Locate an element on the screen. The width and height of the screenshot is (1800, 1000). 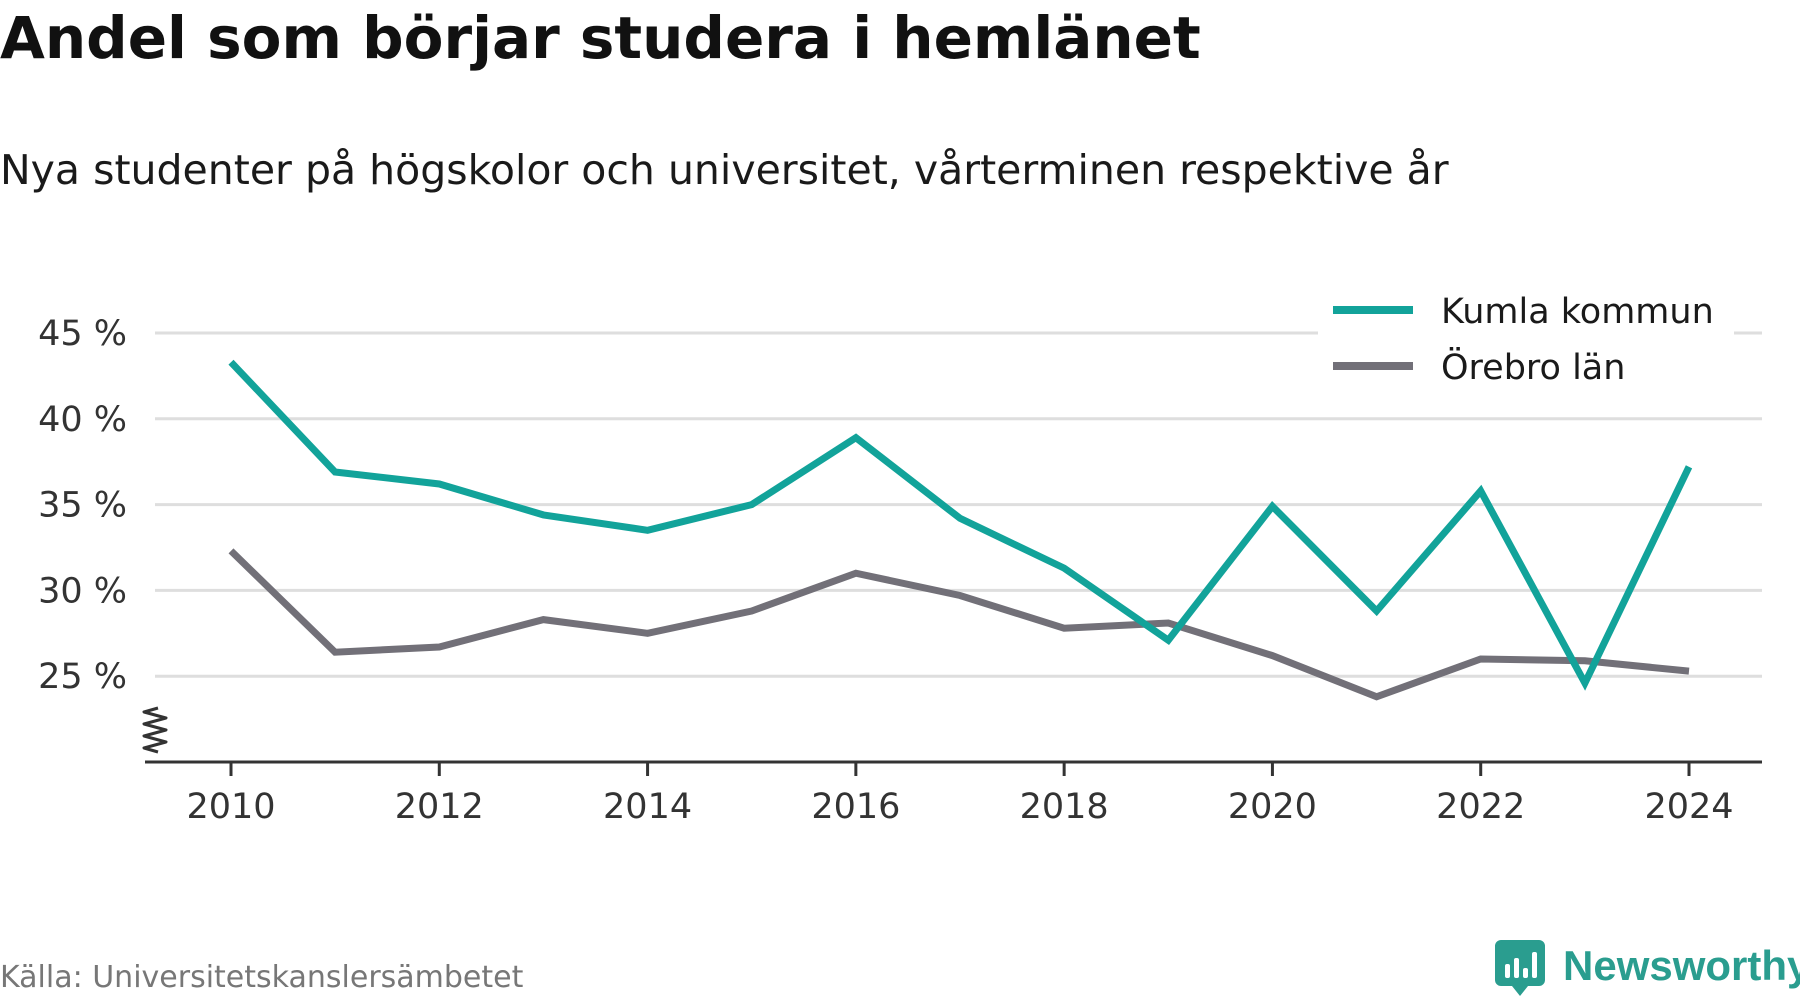
x-tick-label: 2022 is located at coordinates (1480, 807).